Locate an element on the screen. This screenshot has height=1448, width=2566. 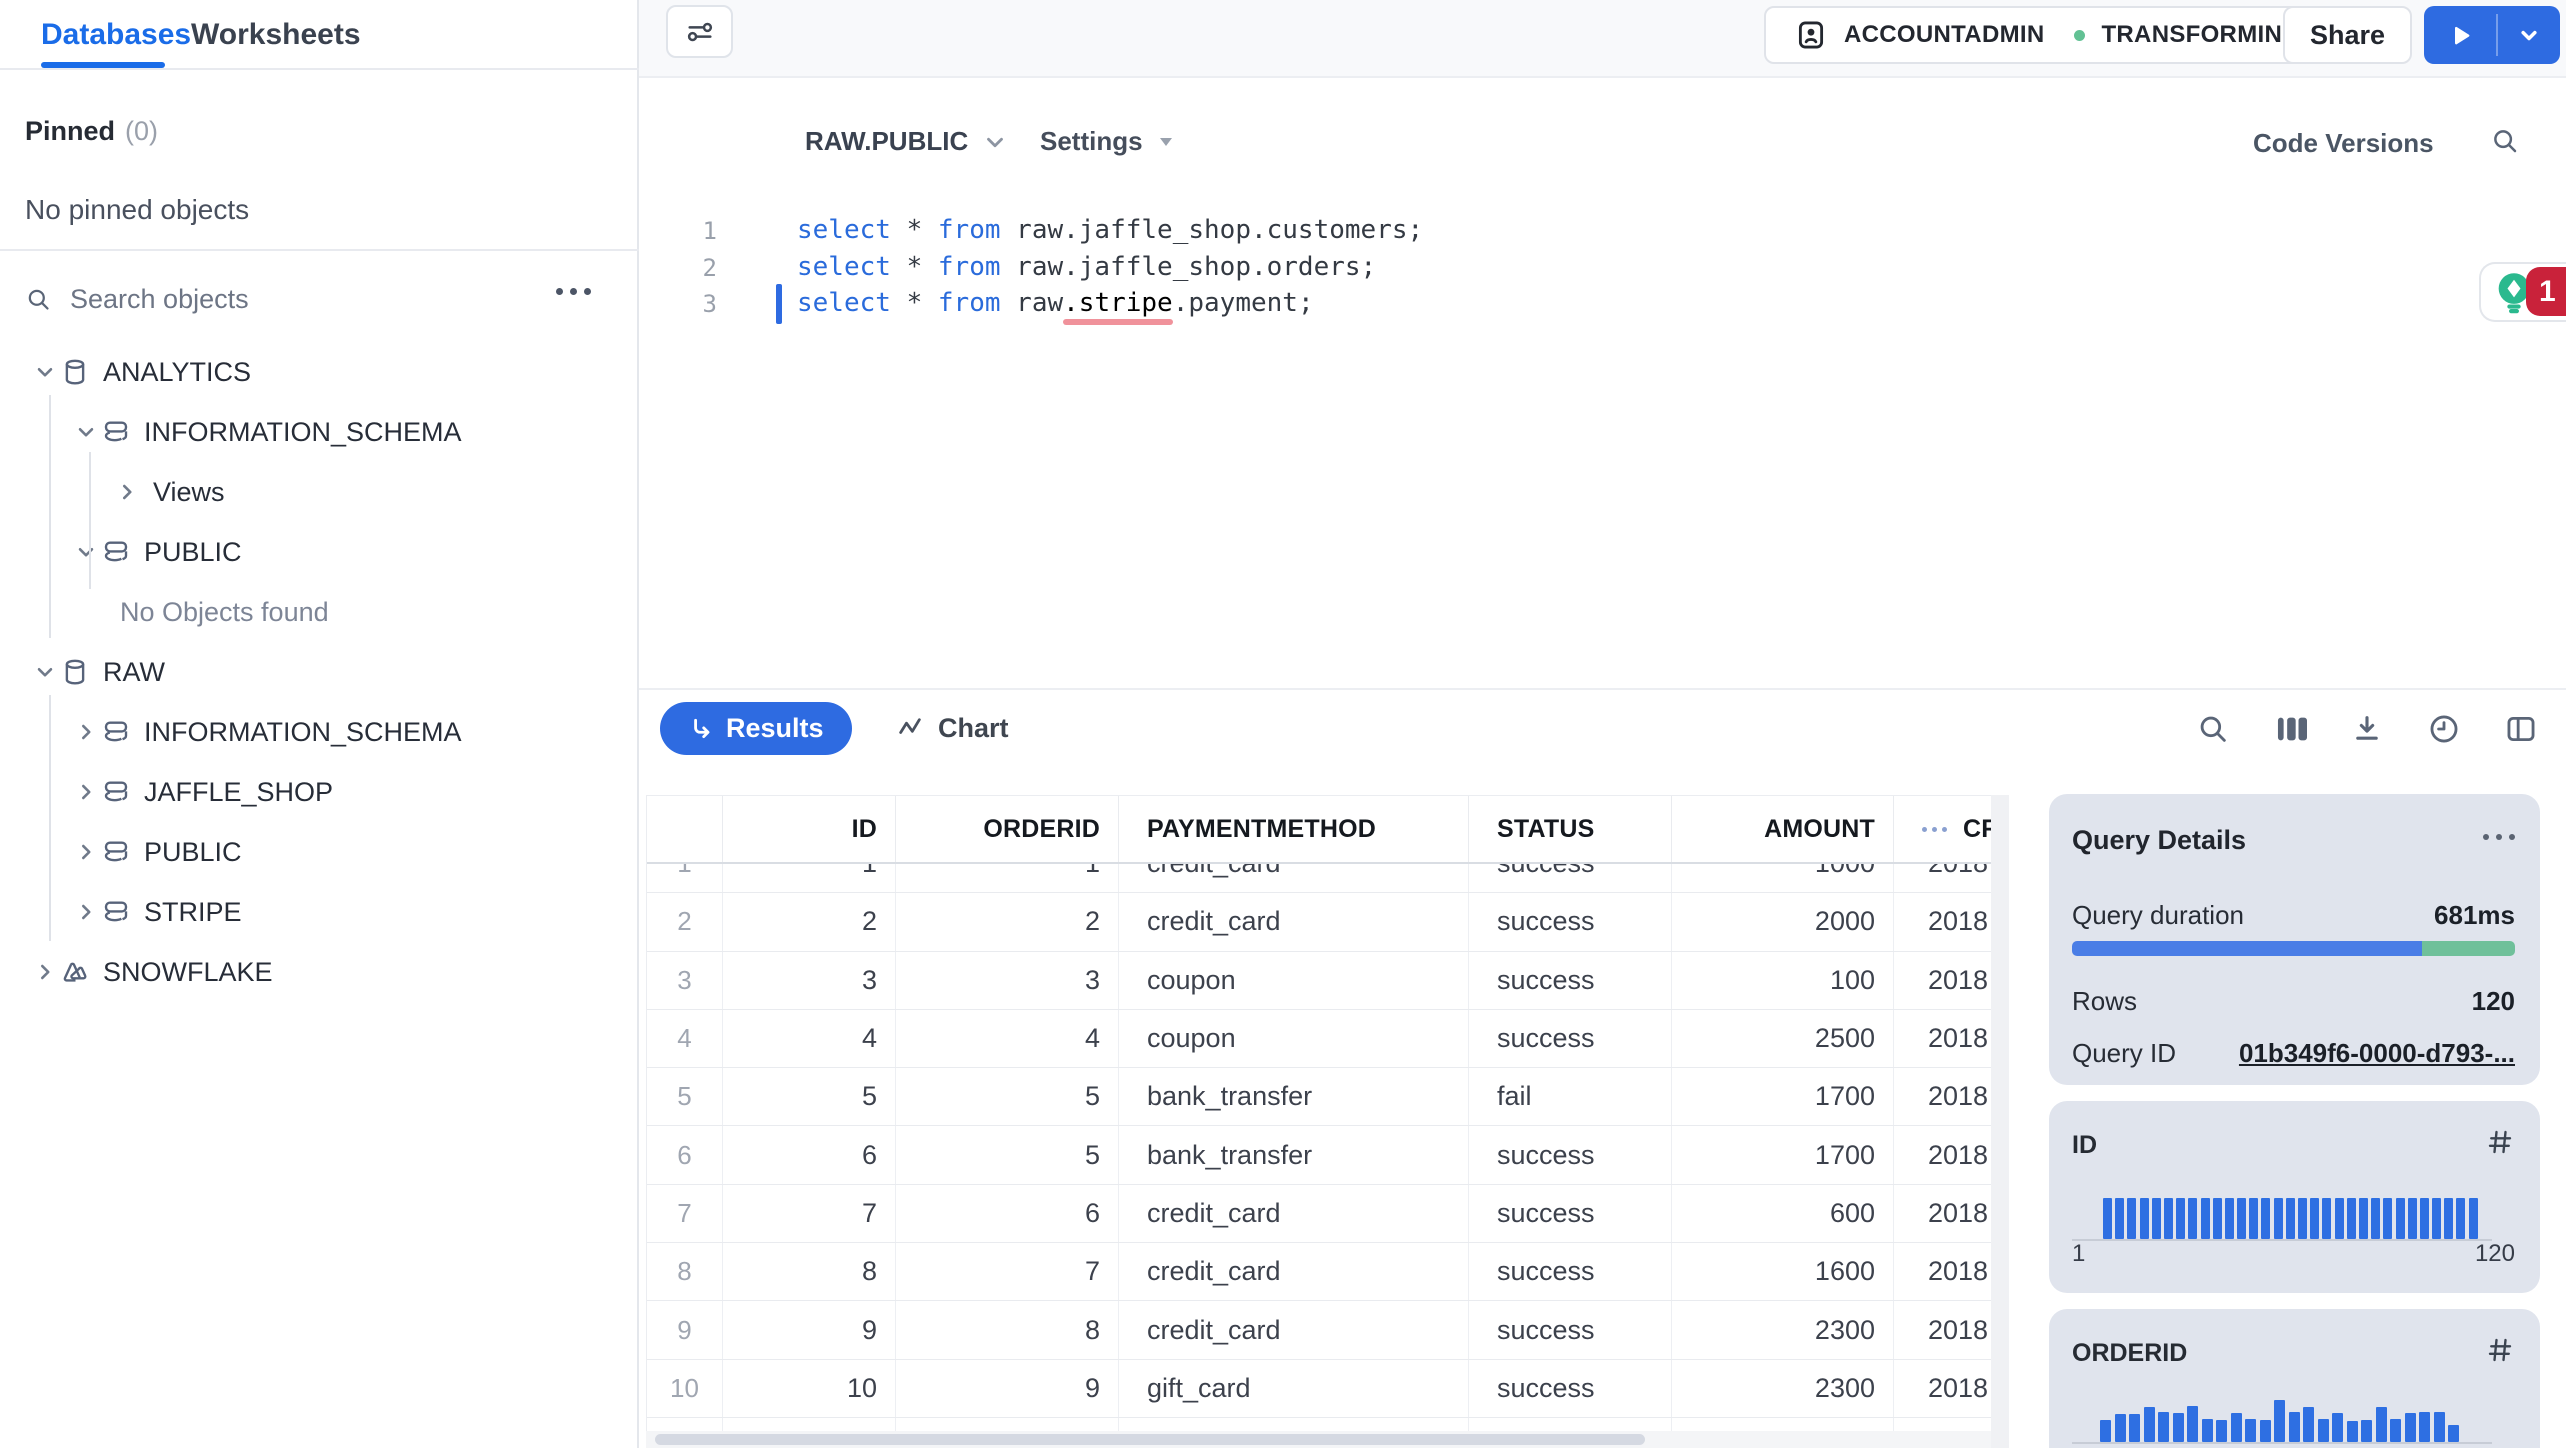
error-count-badge: 1 is located at coordinates (2546, 291).